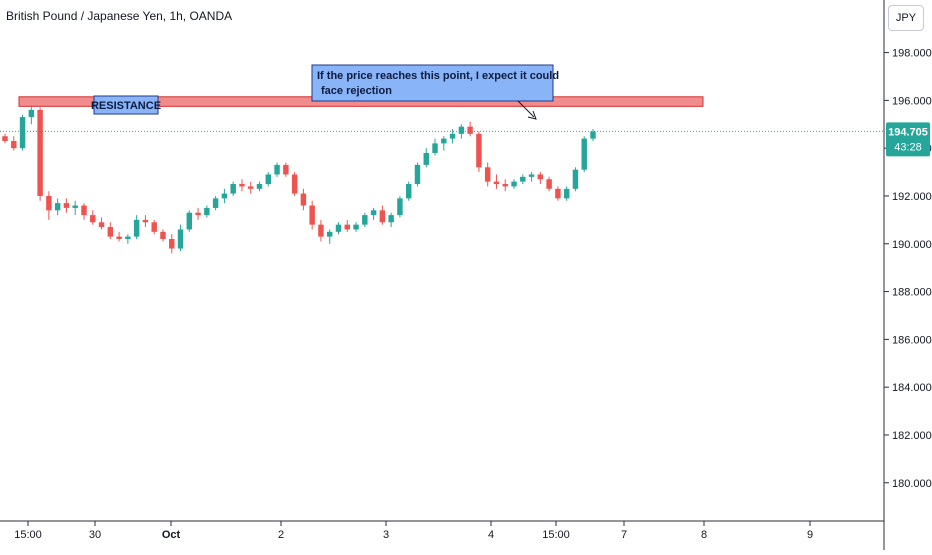 This screenshot has width=932, height=555. I want to click on x-tick-label: 2, so click(281, 535).